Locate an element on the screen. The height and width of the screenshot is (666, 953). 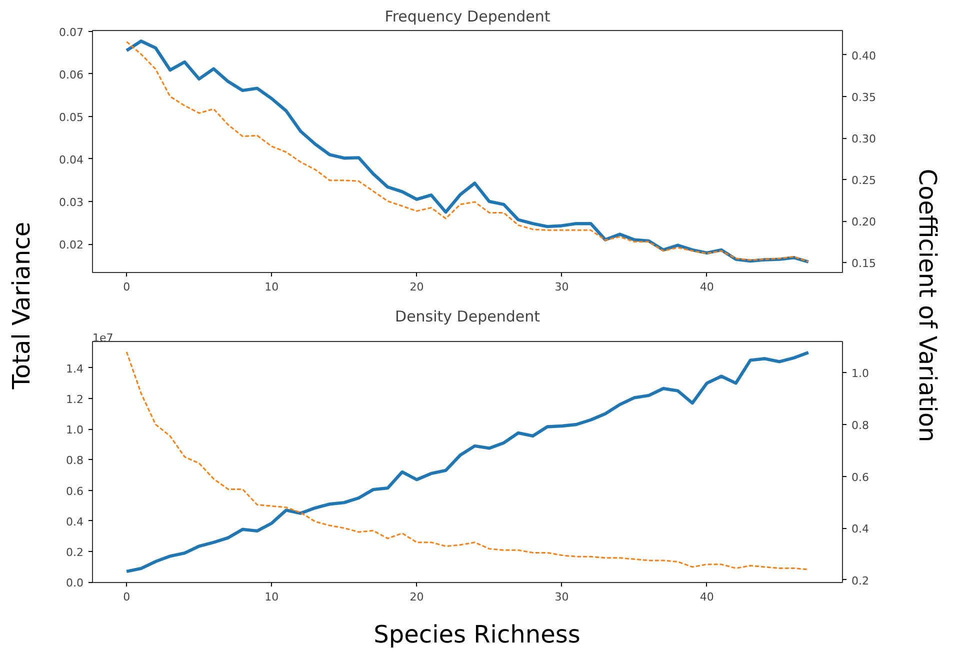
y-tick-label: 0.07 is located at coordinates (71, 32).